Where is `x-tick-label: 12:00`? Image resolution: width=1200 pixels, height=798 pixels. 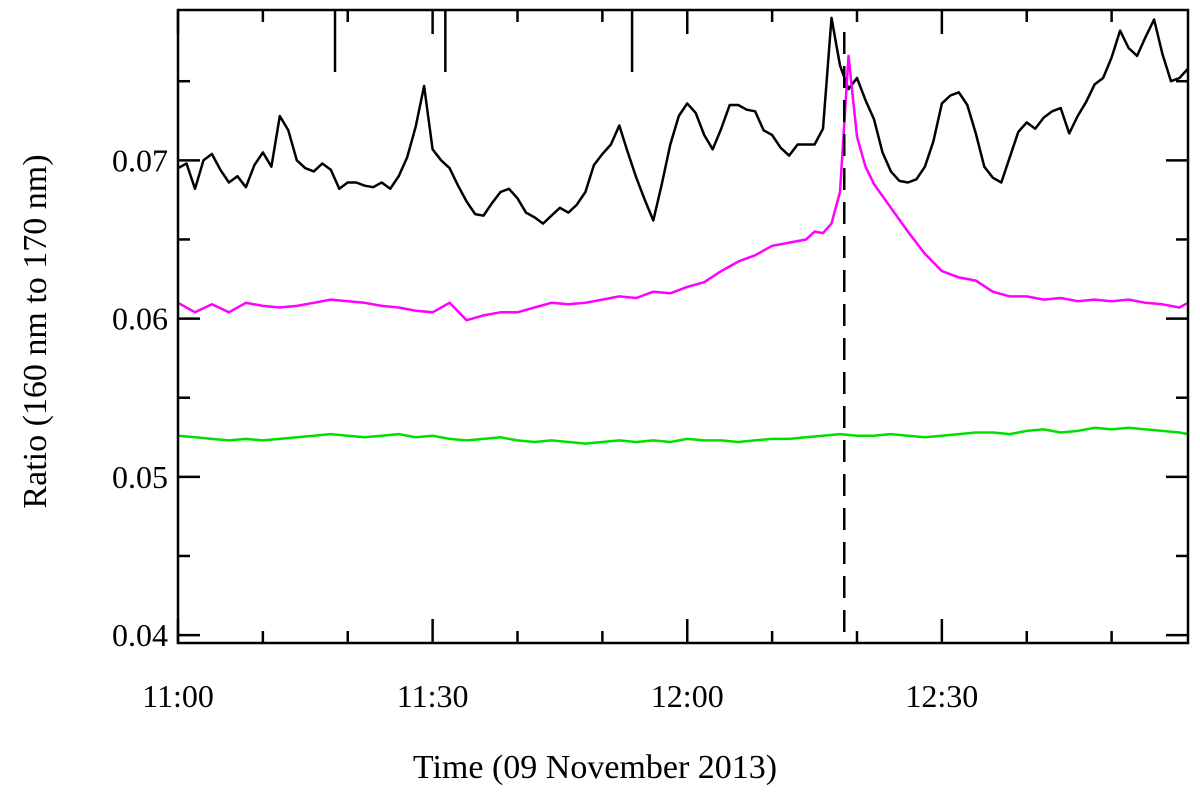
x-tick-label: 12:00 is located at coordinates (687, 696).